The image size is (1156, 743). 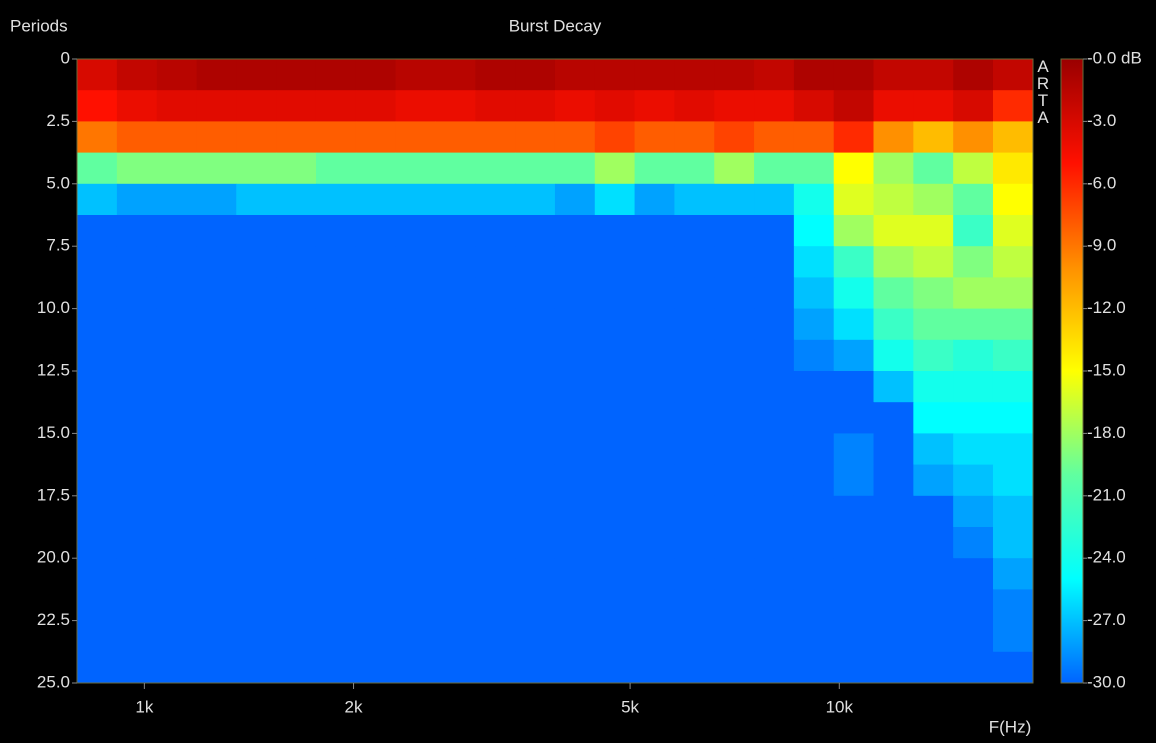 What do you see at coordinates (1101, 120) in the screenshot?
I see `colorbar-tick-label: -3.0` at bounding box center [1101, 120].